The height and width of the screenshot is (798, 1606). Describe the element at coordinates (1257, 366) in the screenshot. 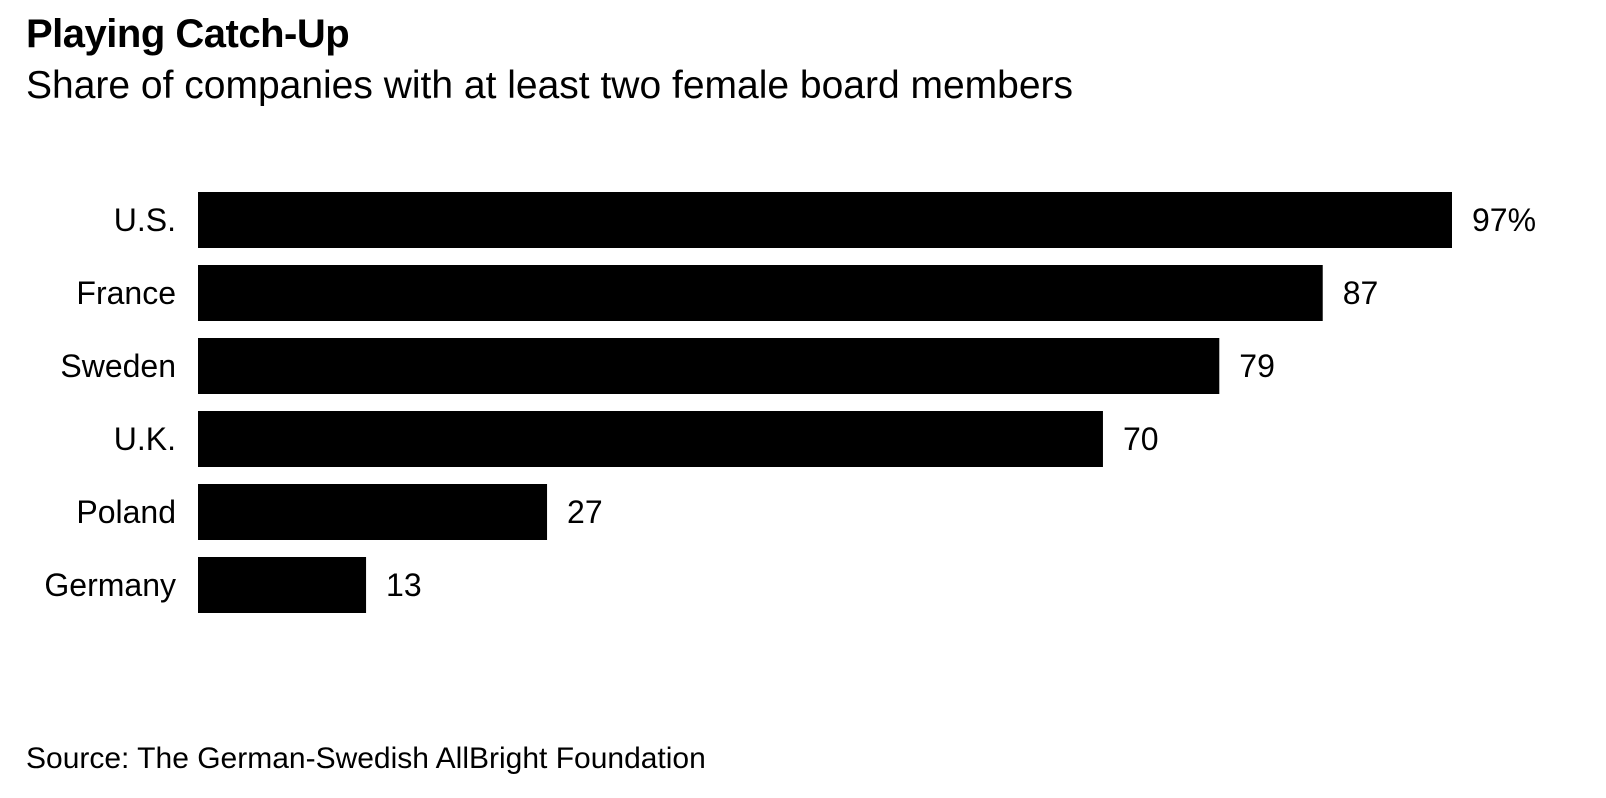

I see `value-label: 79` at that location.